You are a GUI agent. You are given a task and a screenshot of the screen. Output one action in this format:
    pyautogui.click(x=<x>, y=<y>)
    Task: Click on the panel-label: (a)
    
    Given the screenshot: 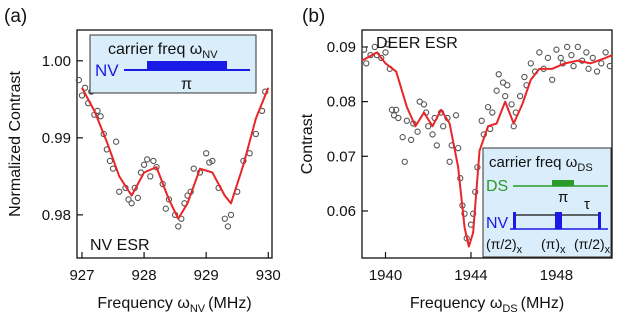 What is the action you would take?
    pyautogui.click(x=15, y=16)
    